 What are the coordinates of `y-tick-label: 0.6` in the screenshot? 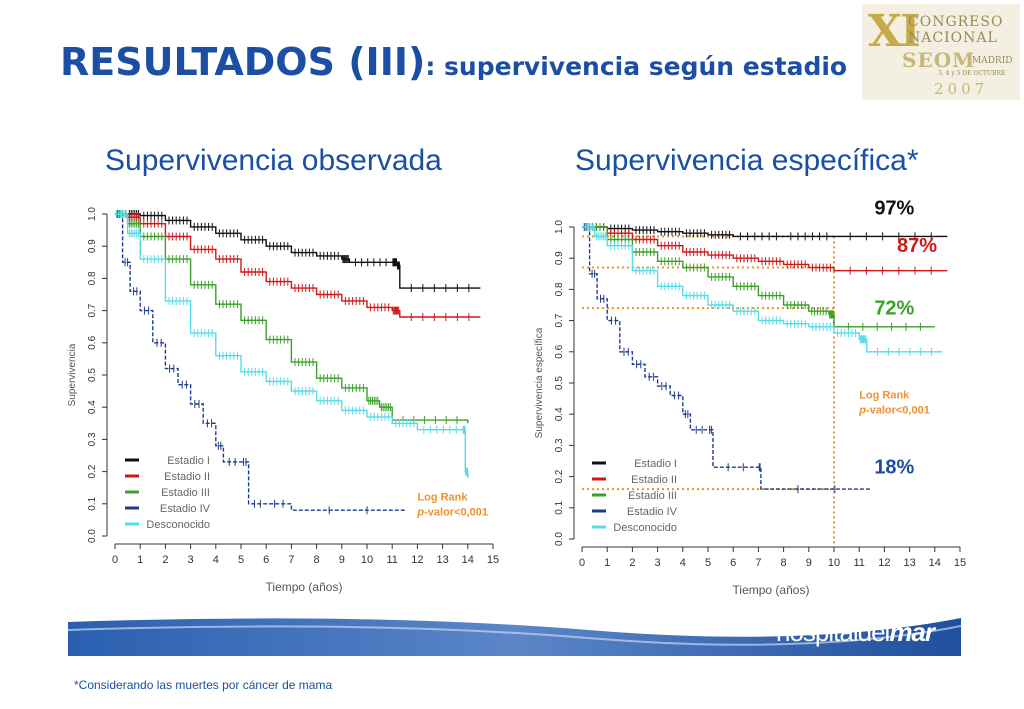 It's located at (559, 351).